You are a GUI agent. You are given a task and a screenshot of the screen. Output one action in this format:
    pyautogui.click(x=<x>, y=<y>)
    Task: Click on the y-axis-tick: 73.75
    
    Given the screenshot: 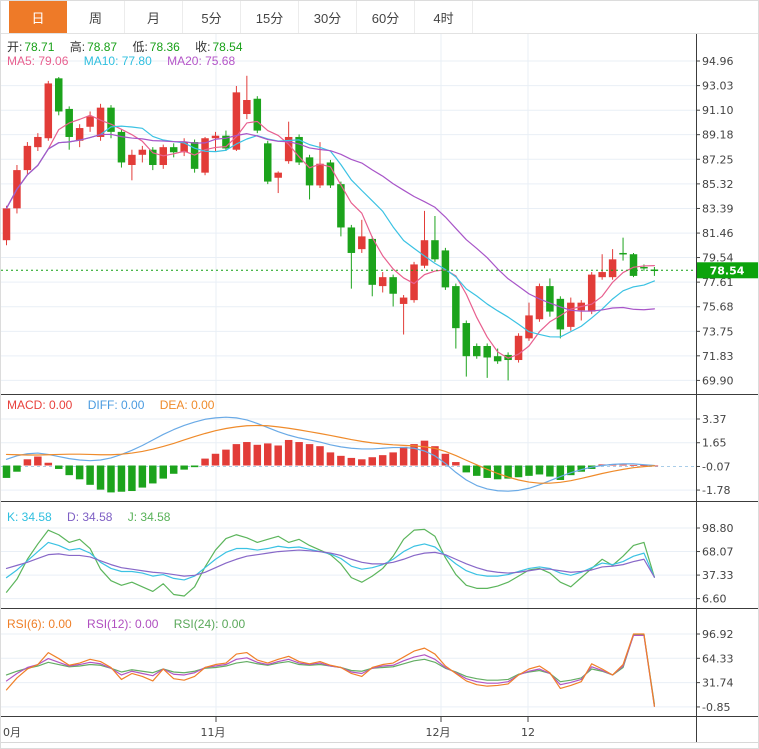 What is the action you would take?
    pyautogui.click(x=718, y=331)
    